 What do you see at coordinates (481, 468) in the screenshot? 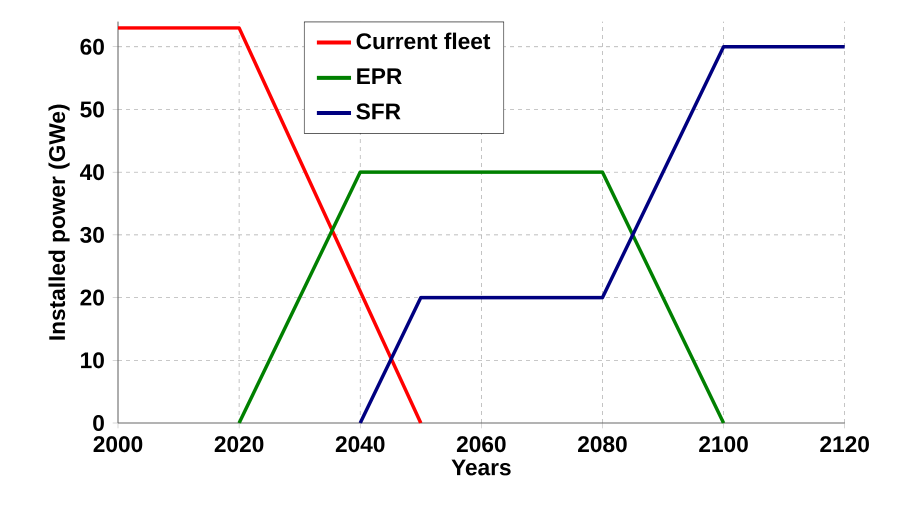
I see `x-axis-title: Years` at bounding box center [481, 468].